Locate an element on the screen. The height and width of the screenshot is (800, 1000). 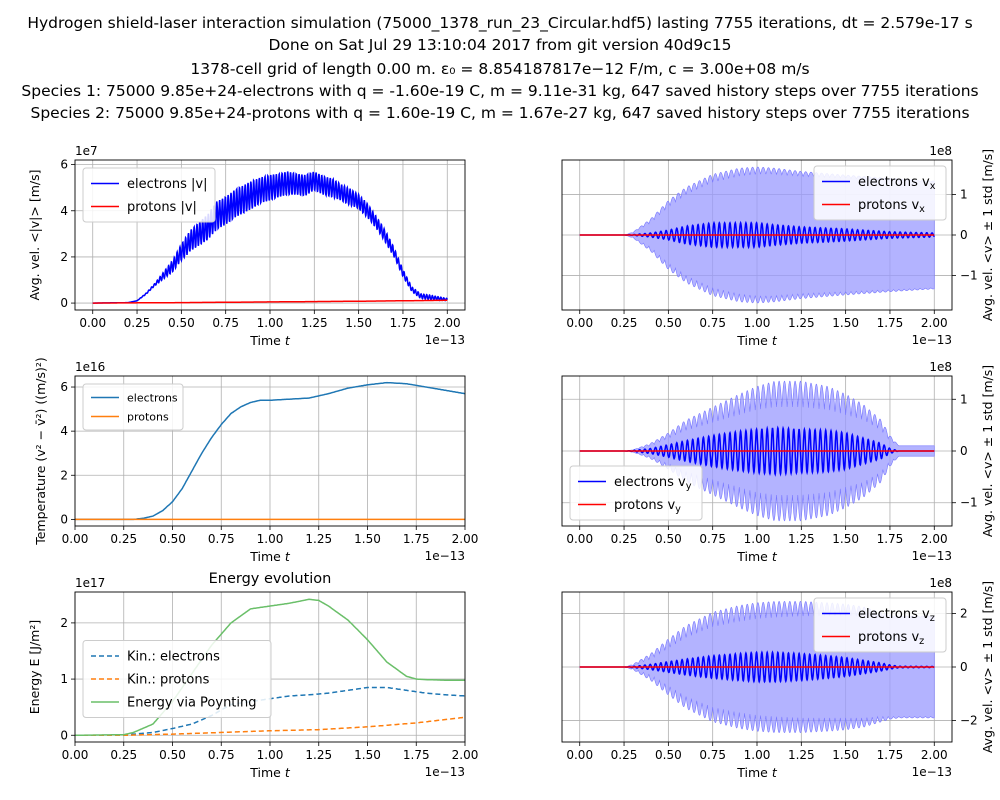
legend-vz: electrons vz protons vz is located at coordinates (880, 625).